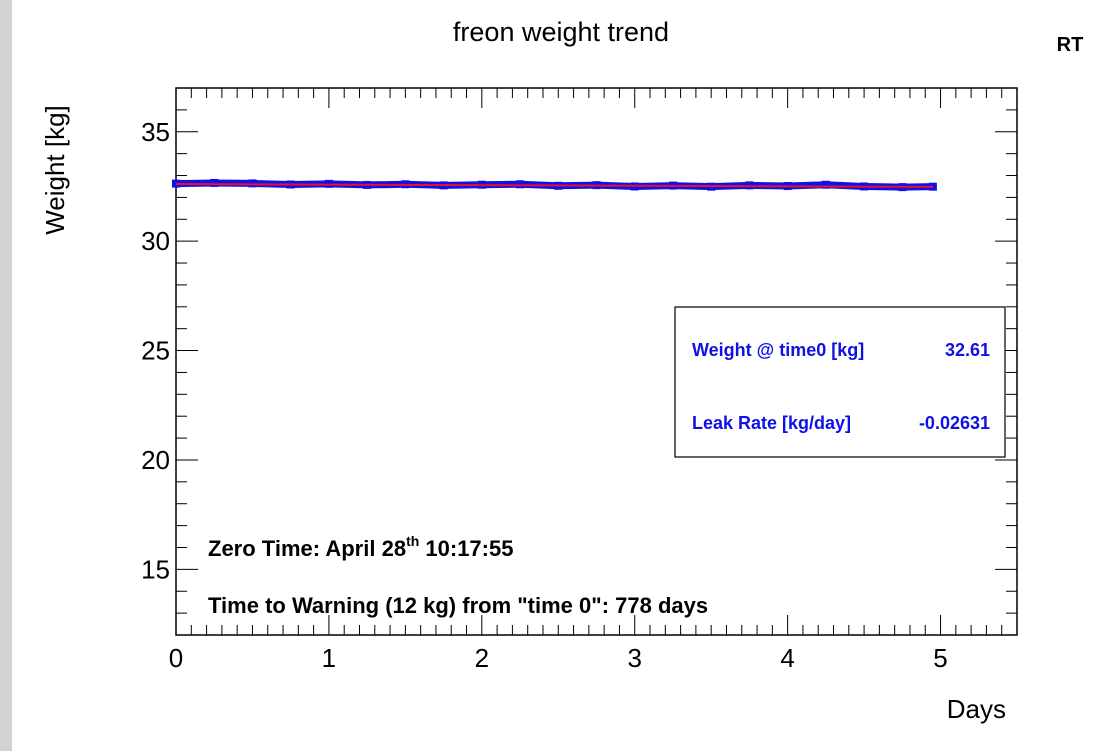 The height and width of the screenshot is (751, 1101). I want to click on y-tick-label: 30, so click(155, 241).